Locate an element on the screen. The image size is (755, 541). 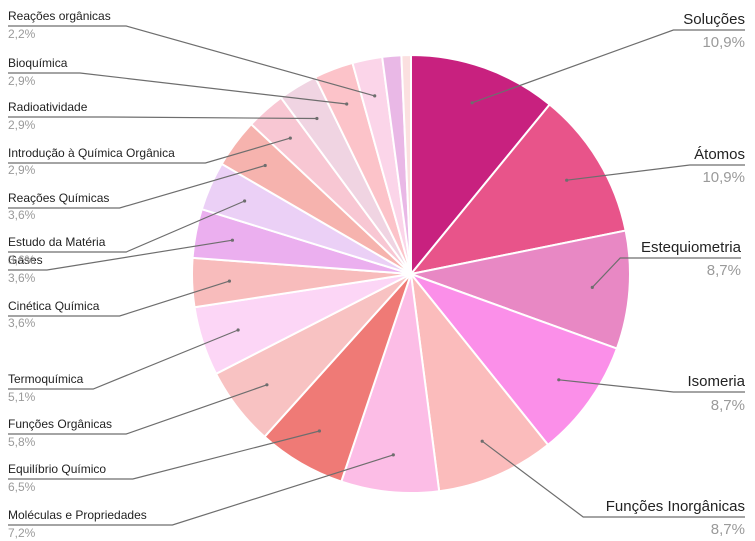
slice-percent: 7,2% is located at coordinates (22, 533).